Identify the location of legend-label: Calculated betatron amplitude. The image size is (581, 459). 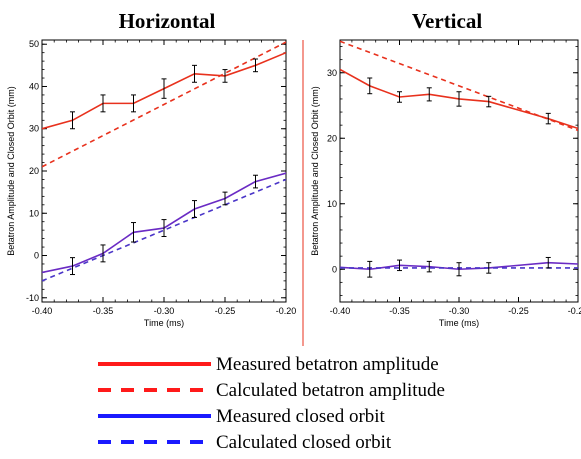
(330, 390).